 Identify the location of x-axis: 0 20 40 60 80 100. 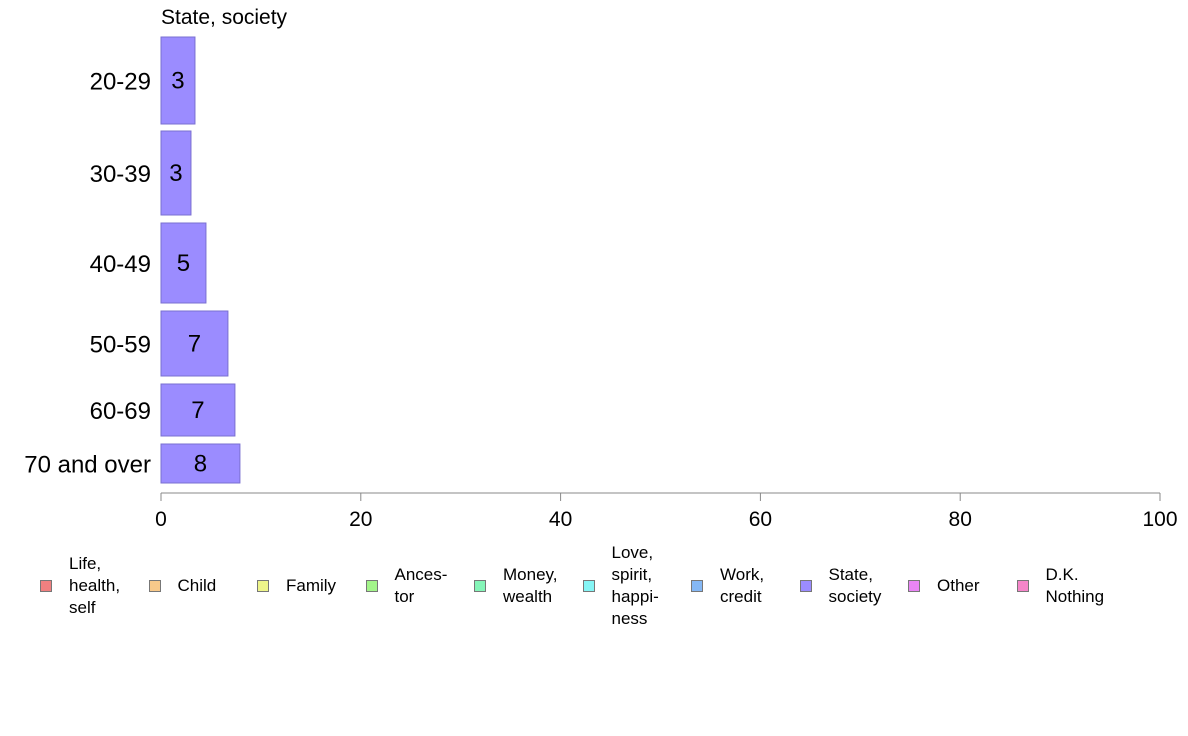
(666, 511).